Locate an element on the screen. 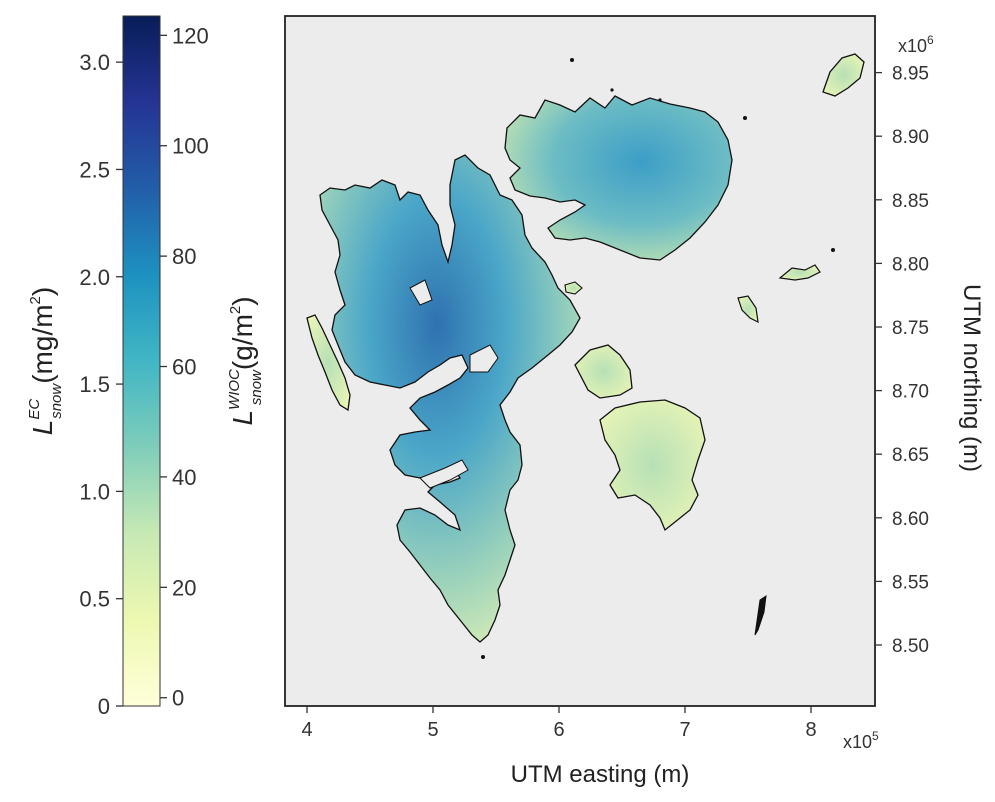 This screenshot has height=802, width=995. x-tick-label: 4 is located at coordinates (306, 730).